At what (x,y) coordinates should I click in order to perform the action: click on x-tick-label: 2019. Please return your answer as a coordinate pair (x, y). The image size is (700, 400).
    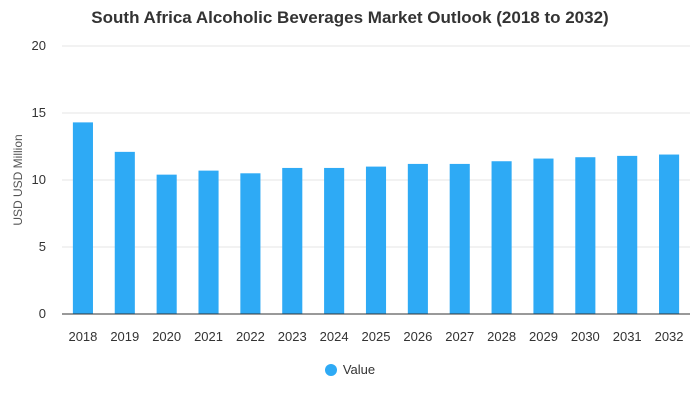
    Looking at the image, I should click on (124, 336).